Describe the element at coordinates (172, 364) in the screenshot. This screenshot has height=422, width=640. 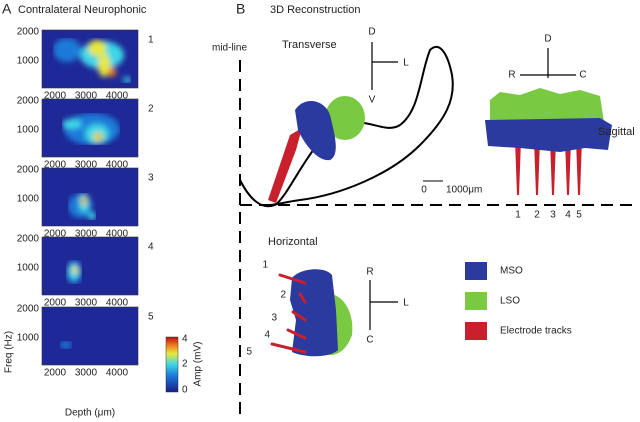
I see `colorbar` at that location.